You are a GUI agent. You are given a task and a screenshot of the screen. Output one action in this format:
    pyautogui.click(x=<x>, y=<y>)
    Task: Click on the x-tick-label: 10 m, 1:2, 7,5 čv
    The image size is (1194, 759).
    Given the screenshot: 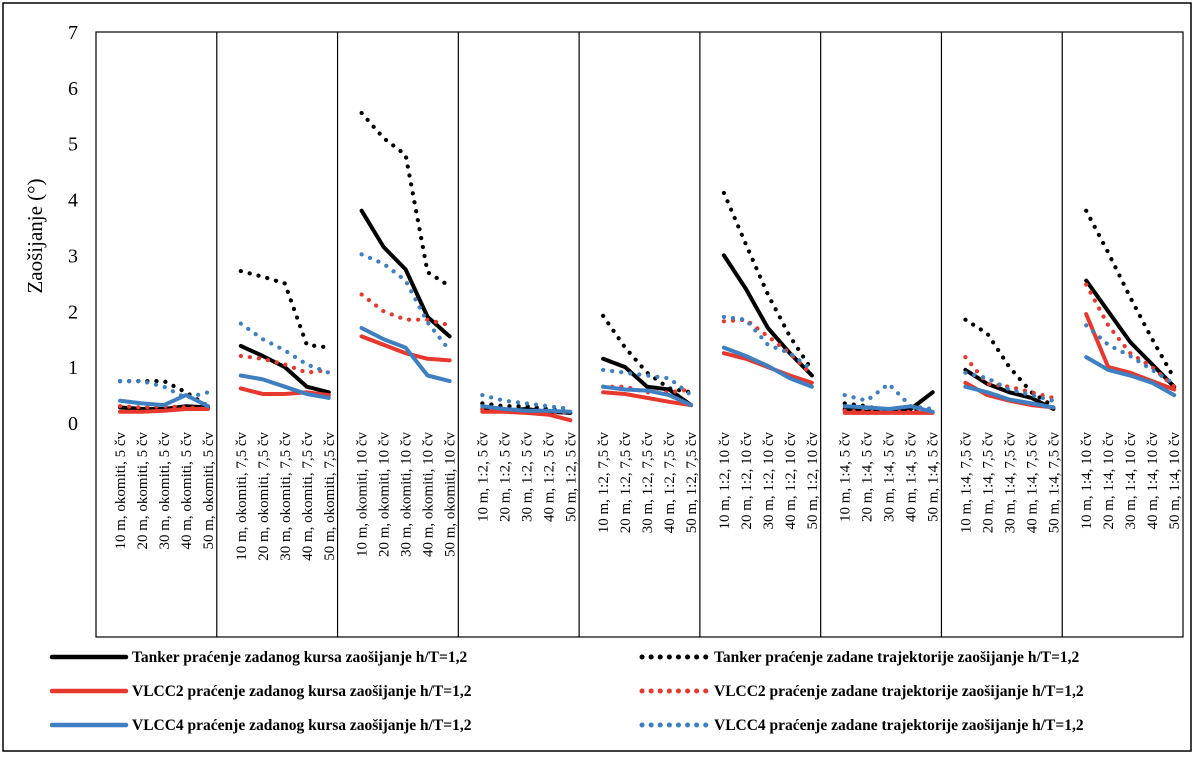 What is the action you would take?
    pyautogui.click(x=604, y=483)
    